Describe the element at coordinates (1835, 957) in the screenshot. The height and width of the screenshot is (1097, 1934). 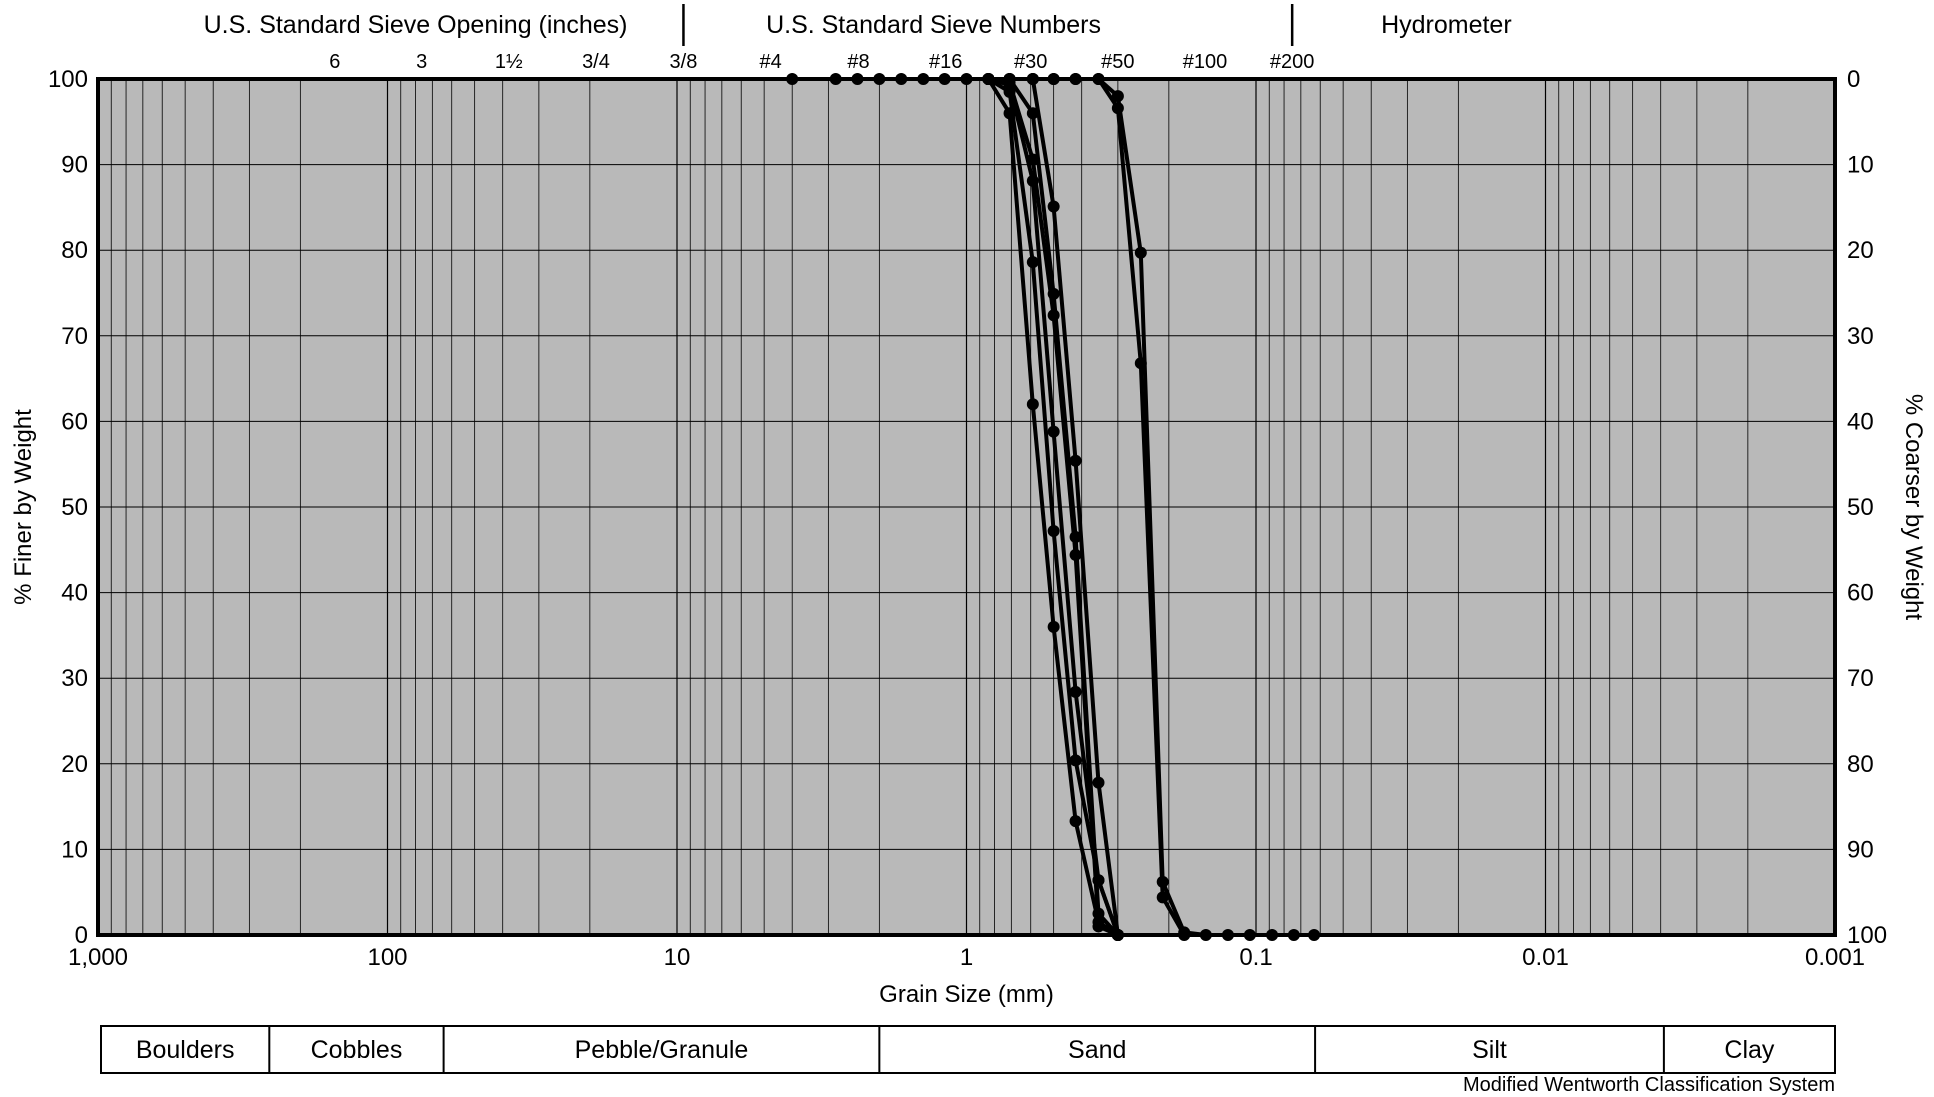
I see `x-tick-label: 0.001` at that location.